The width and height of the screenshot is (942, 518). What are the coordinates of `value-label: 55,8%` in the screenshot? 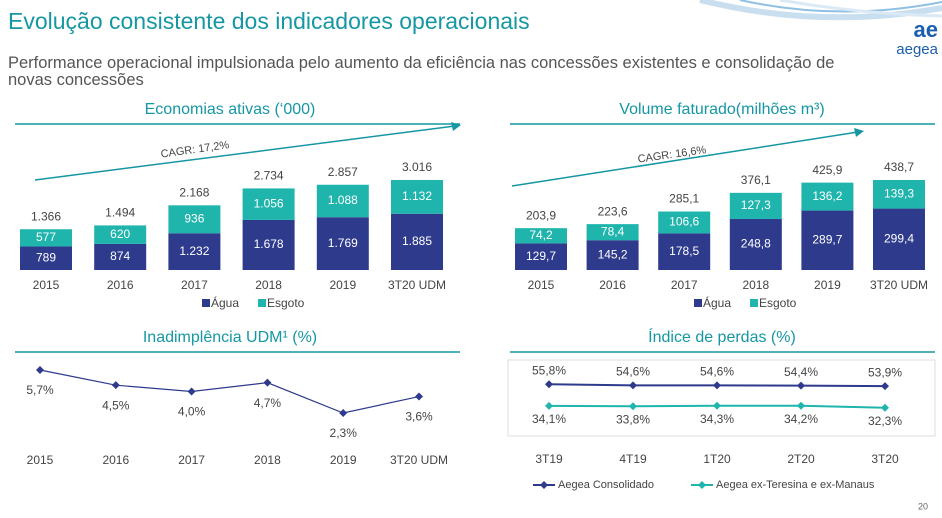 It's located at (549, 370).